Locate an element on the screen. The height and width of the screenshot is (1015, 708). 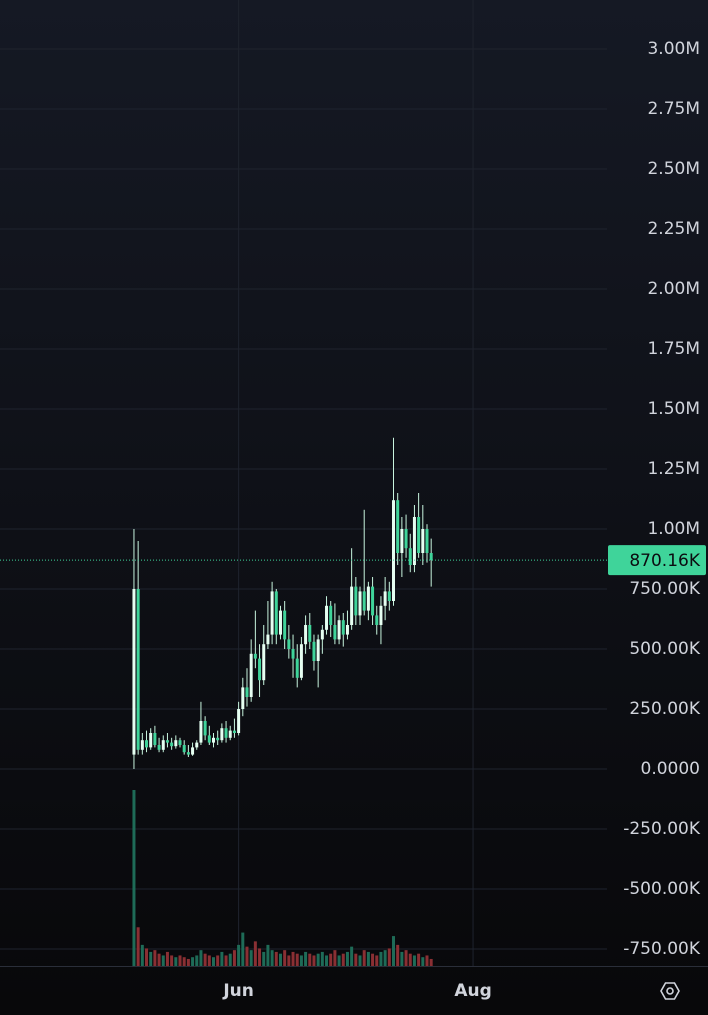
y-tick-label: -500.00K is located at coordinates (662, 889).